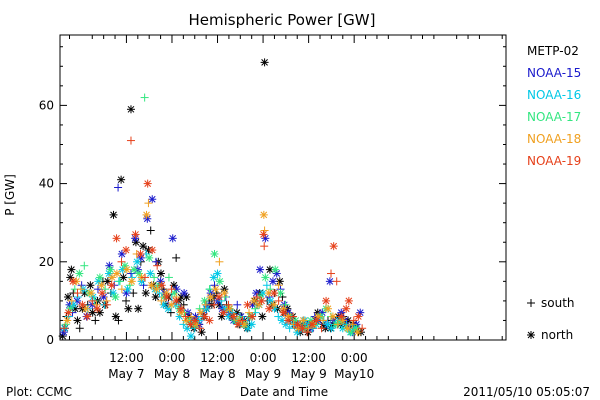 Image resolution: width=600 pixels, height=400 pixels. What do you see at coordinates (531, 303) in the screenshot?
I see `south-marker-icon` at bounding box center [531, 303].